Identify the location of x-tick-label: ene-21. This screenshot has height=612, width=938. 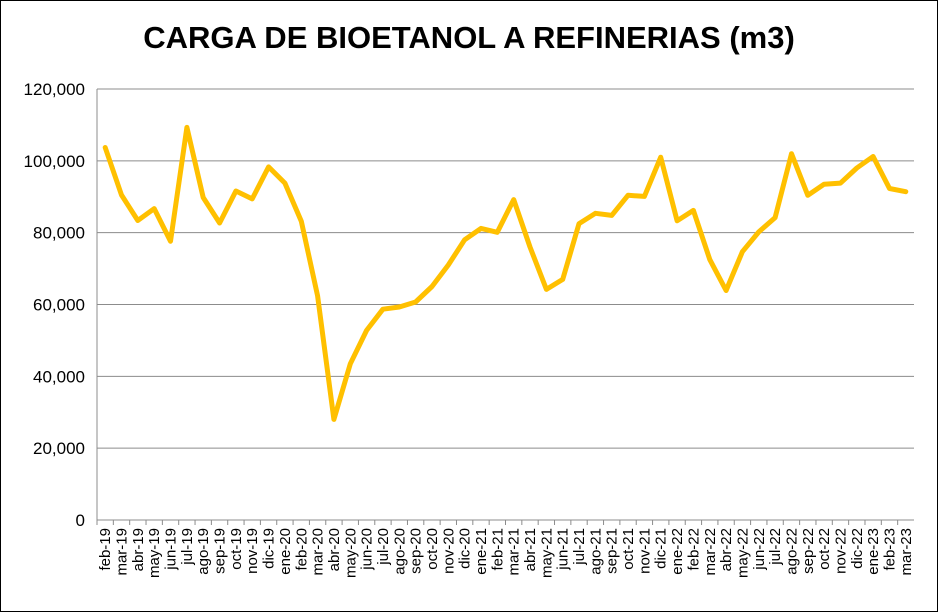
(481, 551).